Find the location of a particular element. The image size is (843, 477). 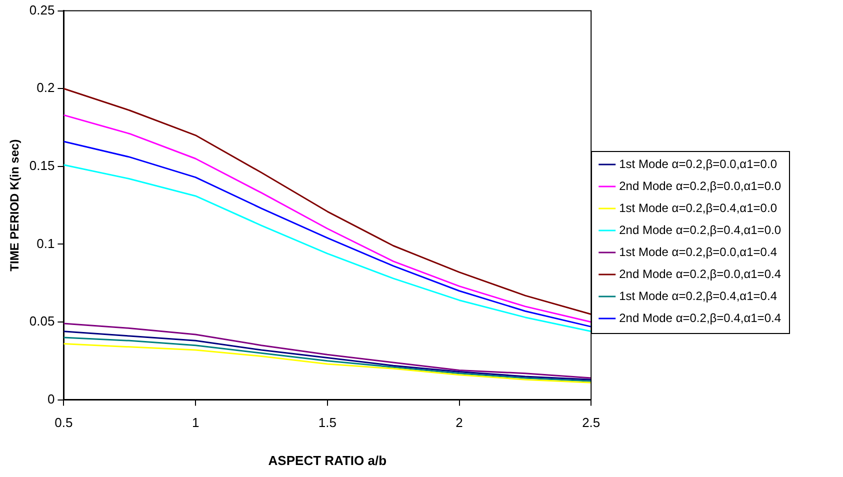

legend-label: 1st Mode α=0.2,β=0.0,α1=0.4 is located at coordinates (698, 251).